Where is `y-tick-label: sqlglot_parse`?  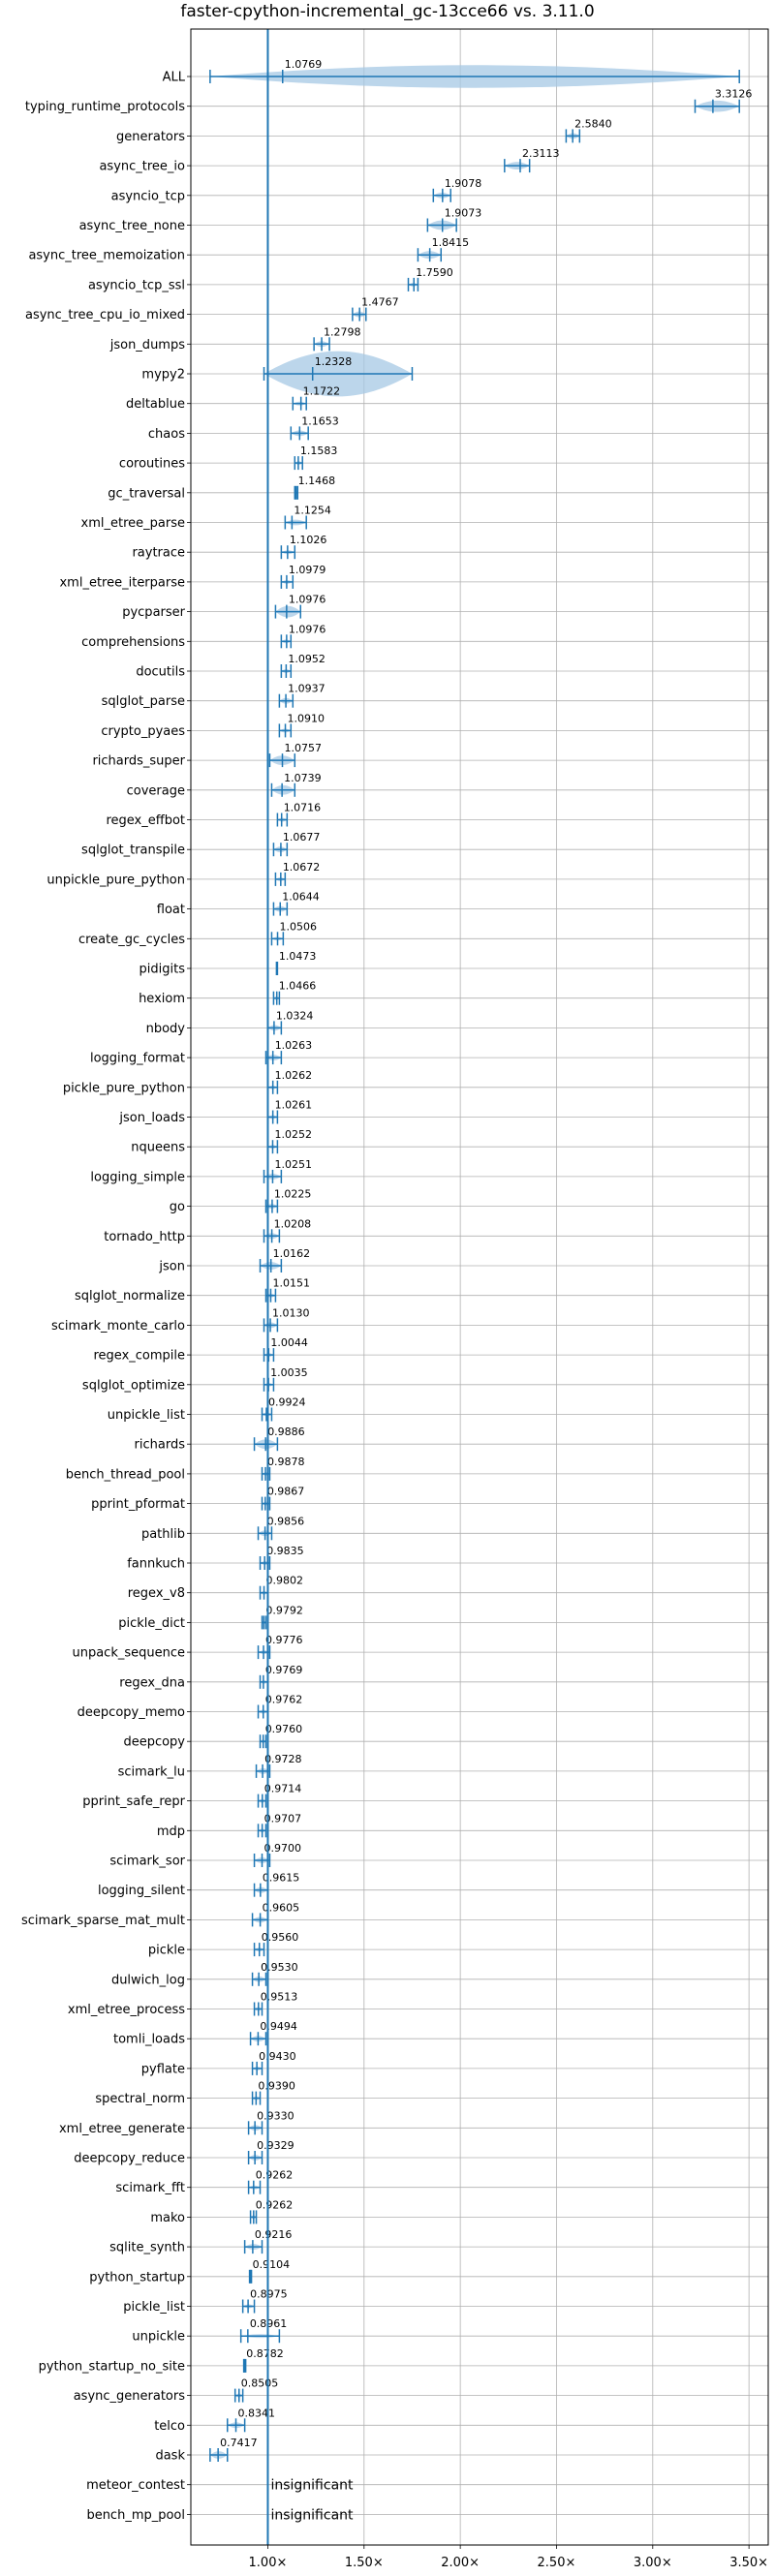 y-tick-label: sqlglot_parse is located at coordinates (143, 701).